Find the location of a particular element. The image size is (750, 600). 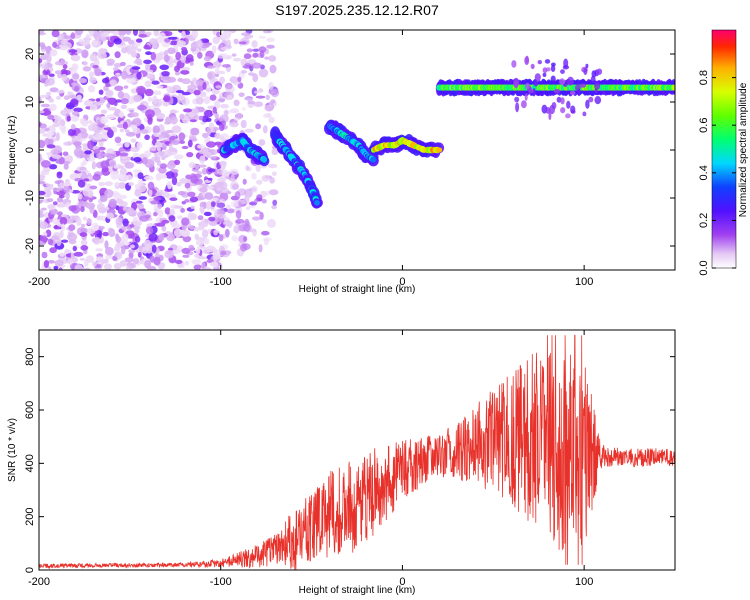

colorbar-tick-label: 0.2 is located at coordinates (704, 220).